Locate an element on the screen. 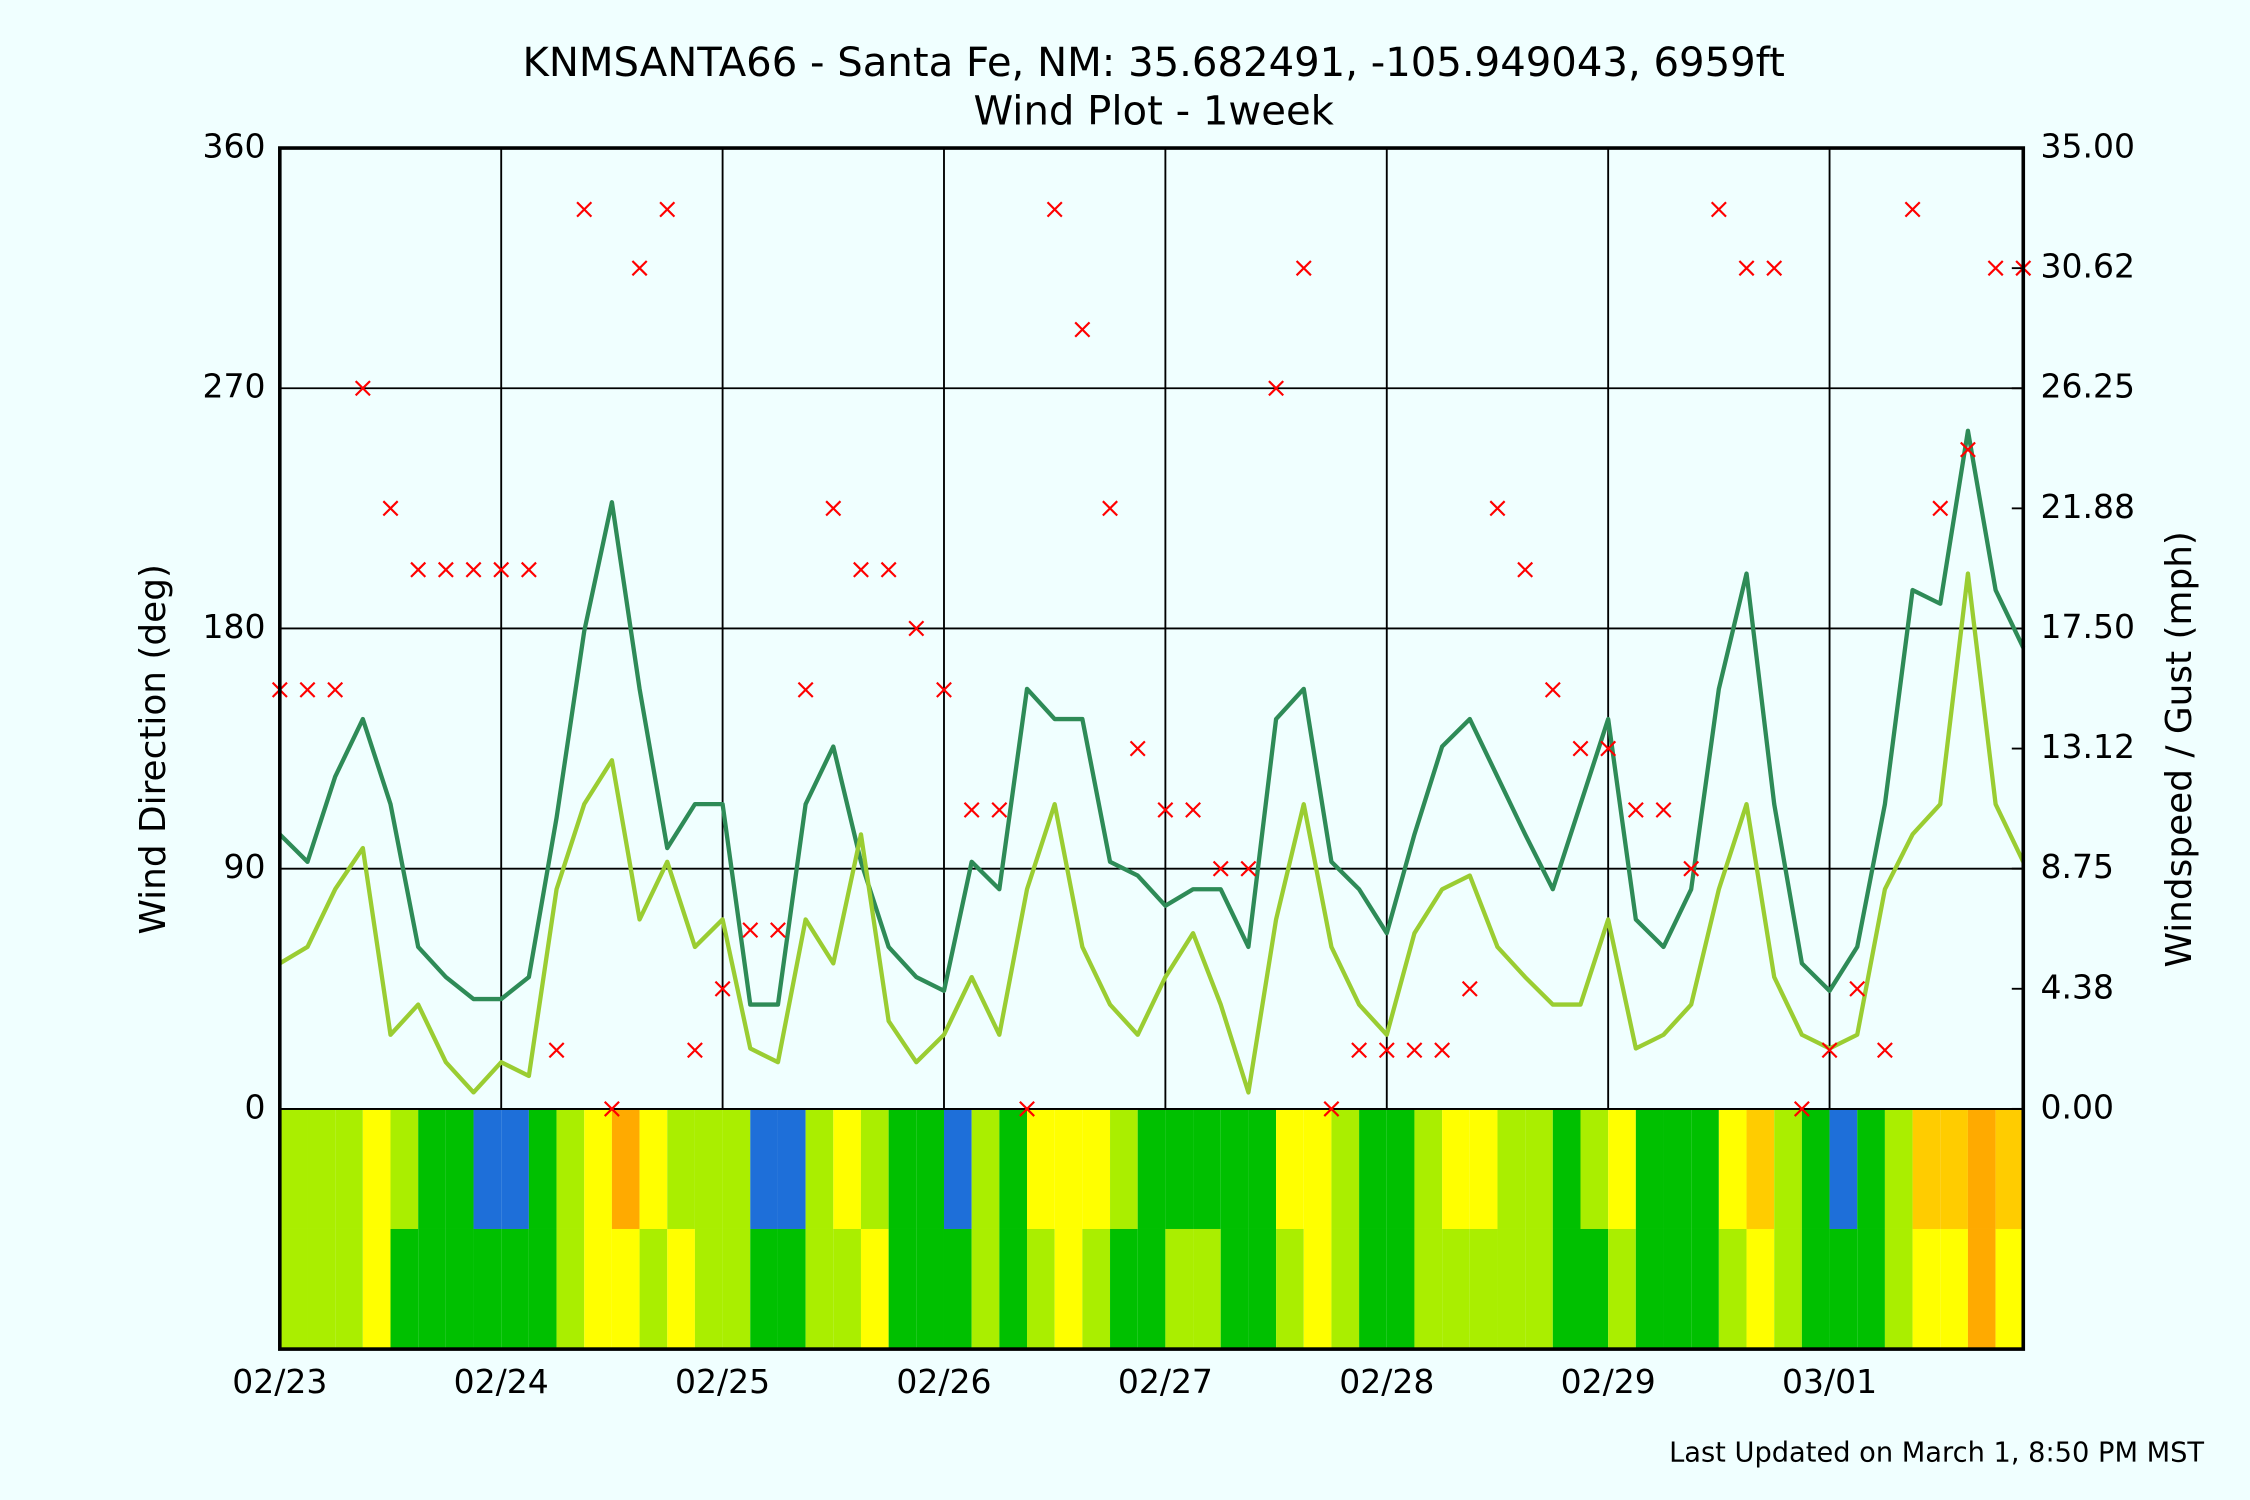 The image size is (2250, 1500). y2-tick-label: 17.50 is located at coordinates (2087, 626).